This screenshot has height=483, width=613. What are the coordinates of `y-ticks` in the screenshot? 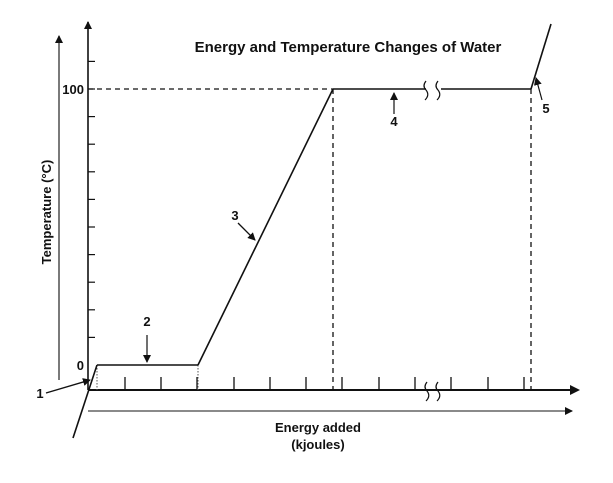 It's located at (91, 199).